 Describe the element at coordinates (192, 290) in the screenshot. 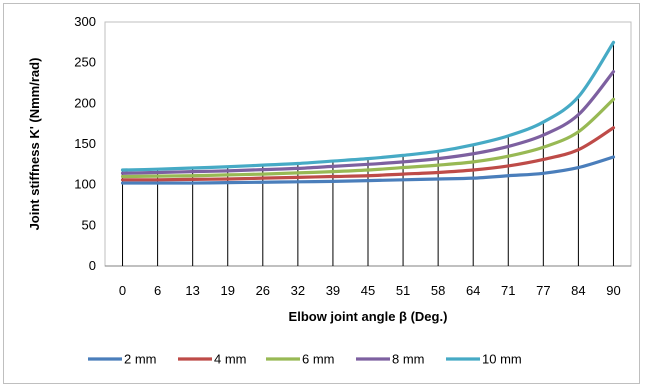

I see `x-tick-label: 13` at that location.